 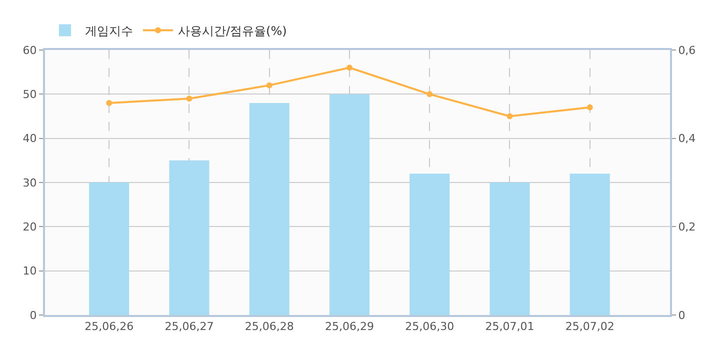 I want to click on x-tick-label: 25,06,29, so click(x=349, y=327).